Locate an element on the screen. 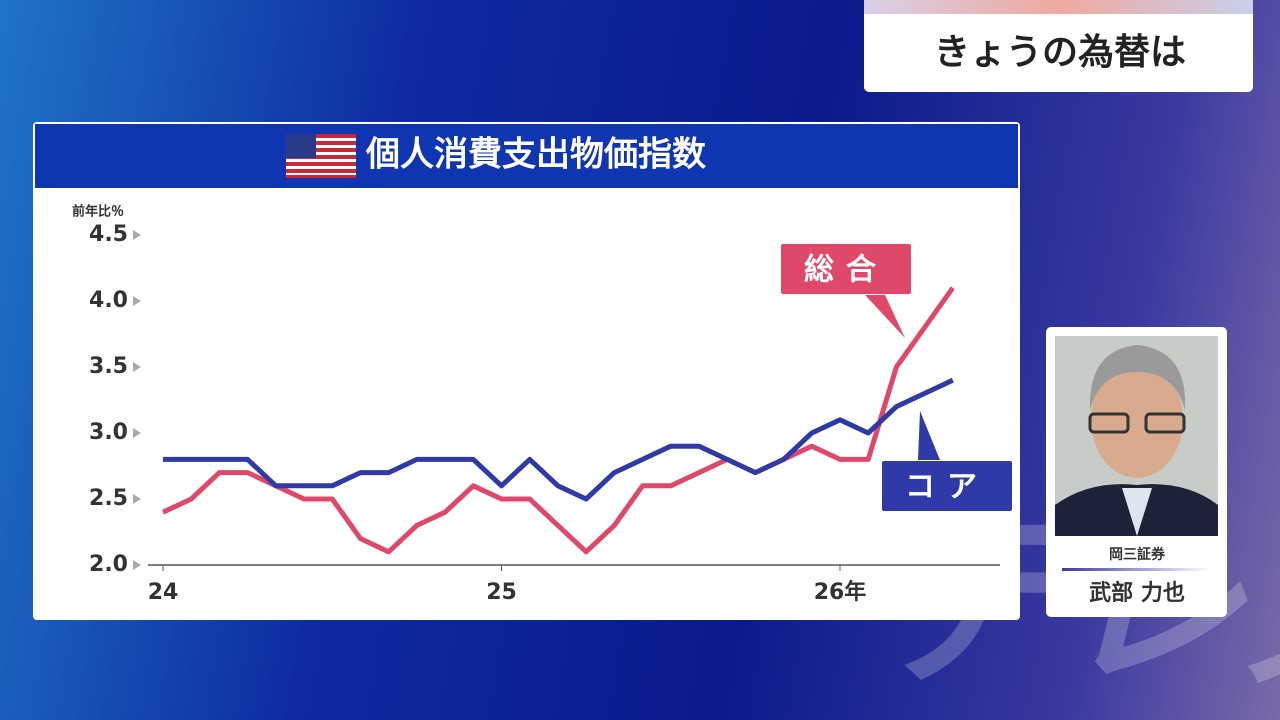 This screenshot has width=1280, height=720. y-tick-label: 2.0 is located at coordinates (108, 564).